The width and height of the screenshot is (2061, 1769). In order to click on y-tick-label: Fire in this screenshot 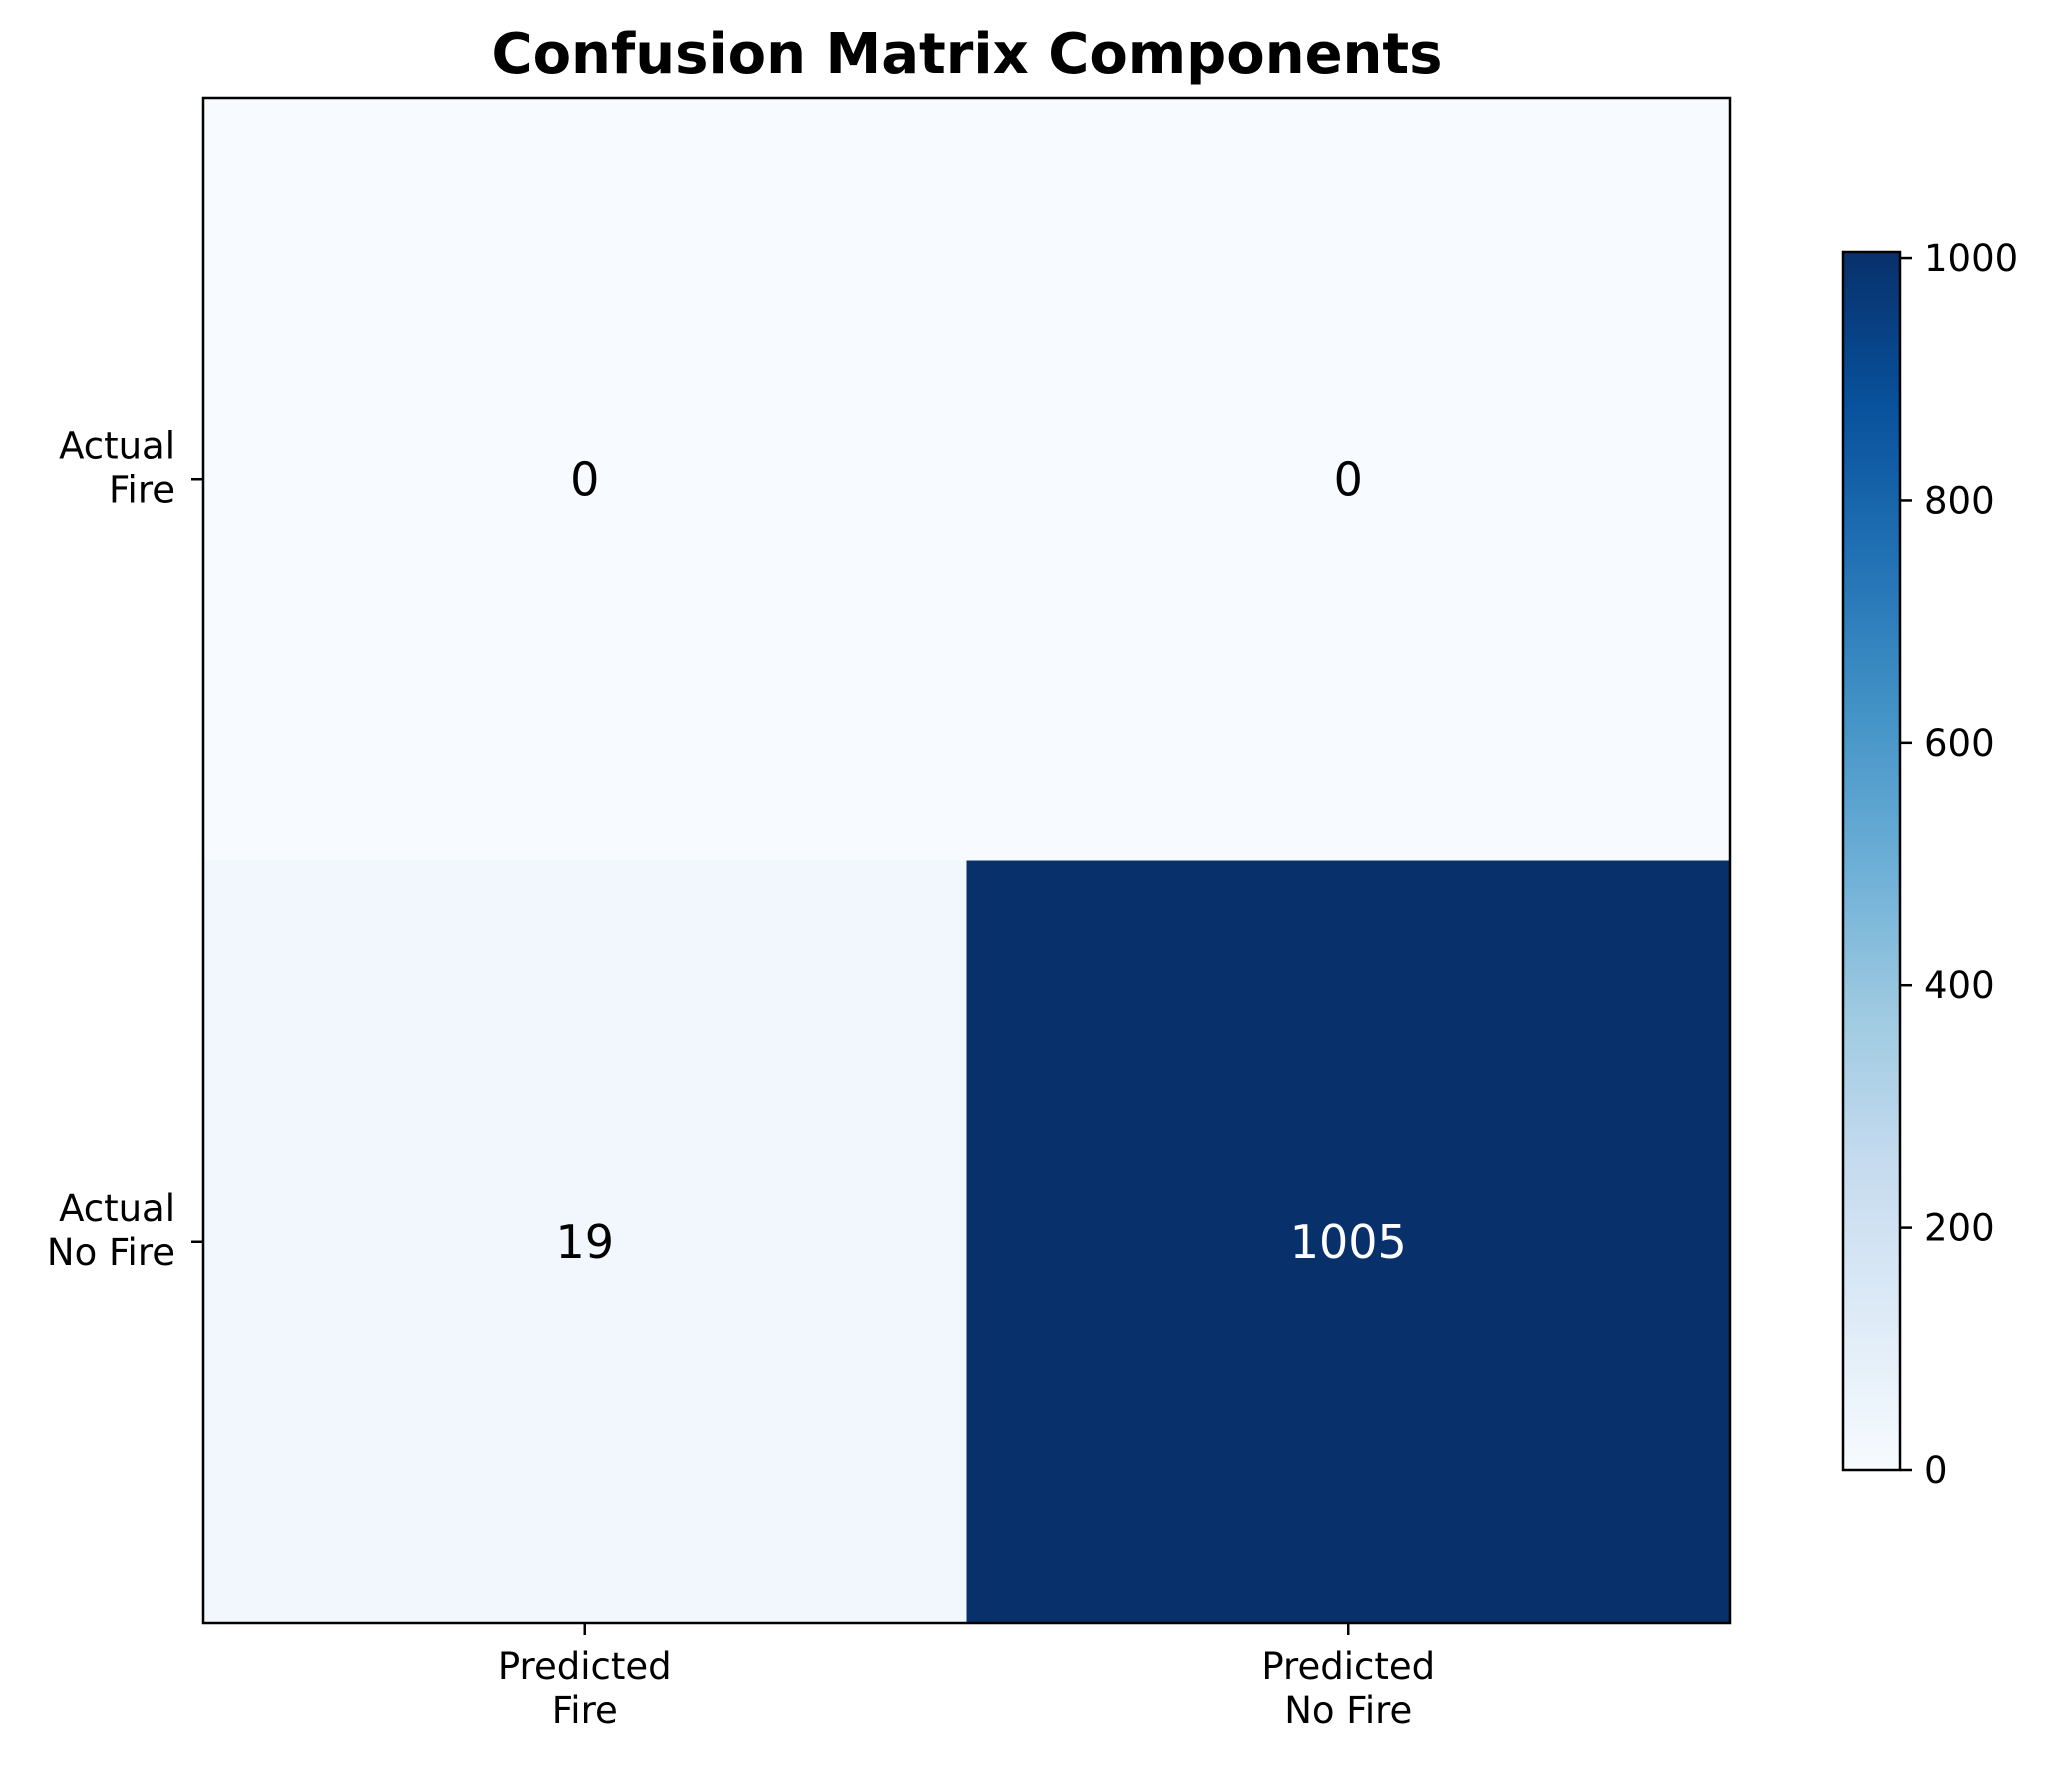, I will do `click(142, 489)`.